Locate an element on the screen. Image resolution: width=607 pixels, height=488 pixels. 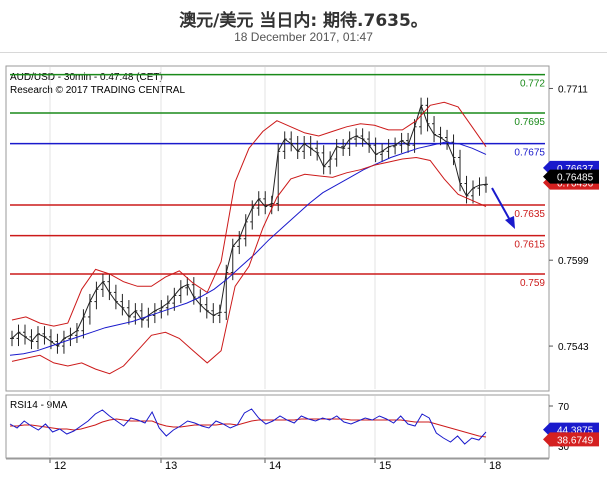
page-subtitle: 18 December 2017, 01:47 is located at coordinates (303, 37).